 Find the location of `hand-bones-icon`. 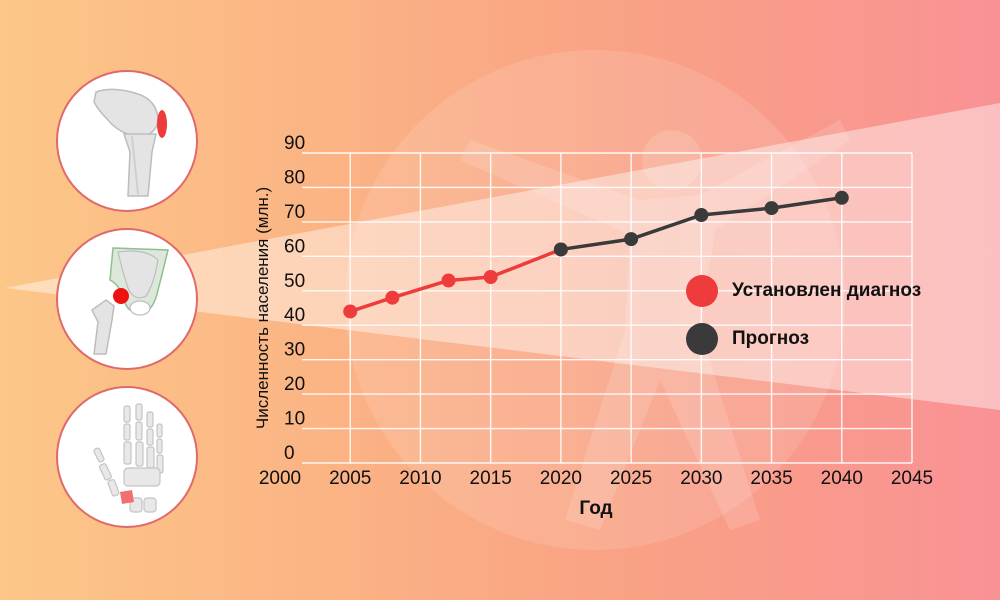

hand-bones-icon is located at coordinates (128, 458).